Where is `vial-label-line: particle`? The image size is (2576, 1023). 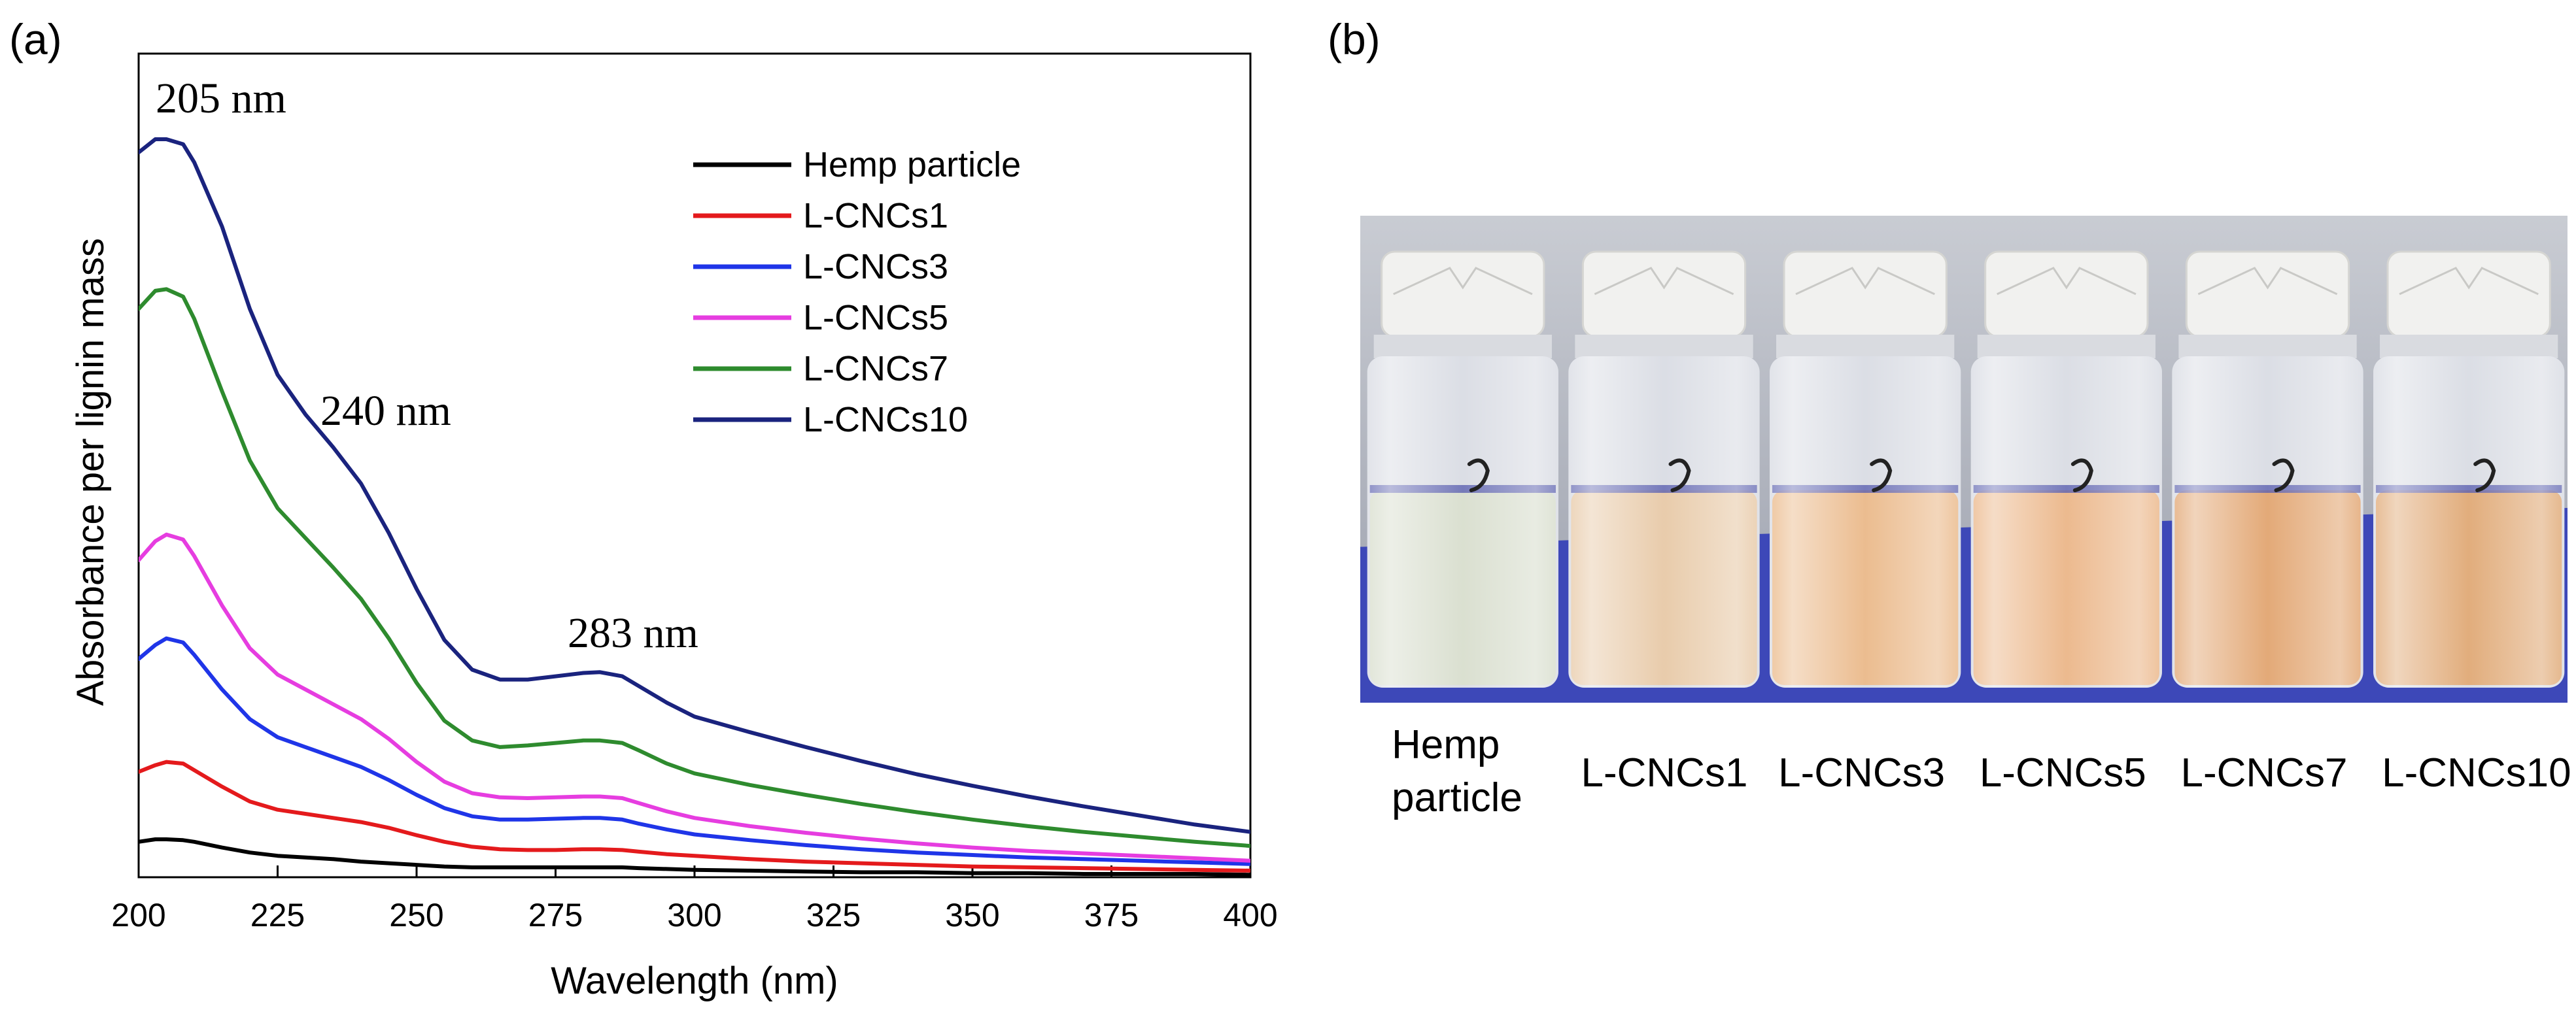 vial-label-line: particle is located at coordinates (1457, 797).